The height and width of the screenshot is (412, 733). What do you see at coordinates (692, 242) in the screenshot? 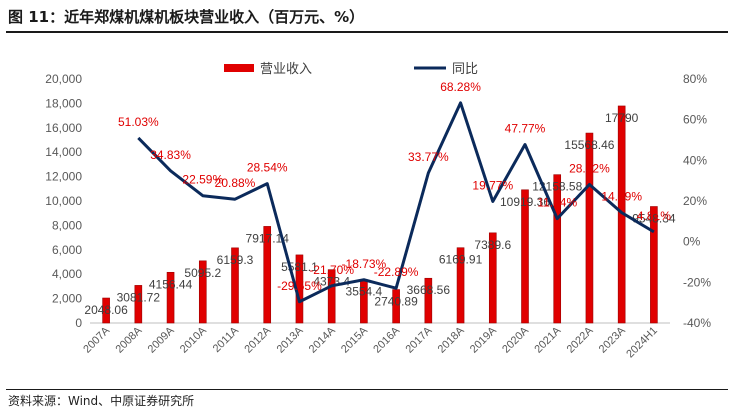
I see `right-tick-label: 0%` at bounding box center [692, 242].